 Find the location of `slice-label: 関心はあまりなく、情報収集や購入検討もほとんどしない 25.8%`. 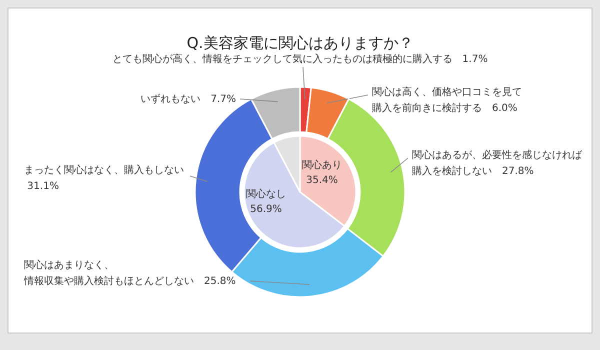

slice-label: 関心はあまりなく、情報収集や購入検討もほとんどしない 25.8% is located at coordinates (129, 273).